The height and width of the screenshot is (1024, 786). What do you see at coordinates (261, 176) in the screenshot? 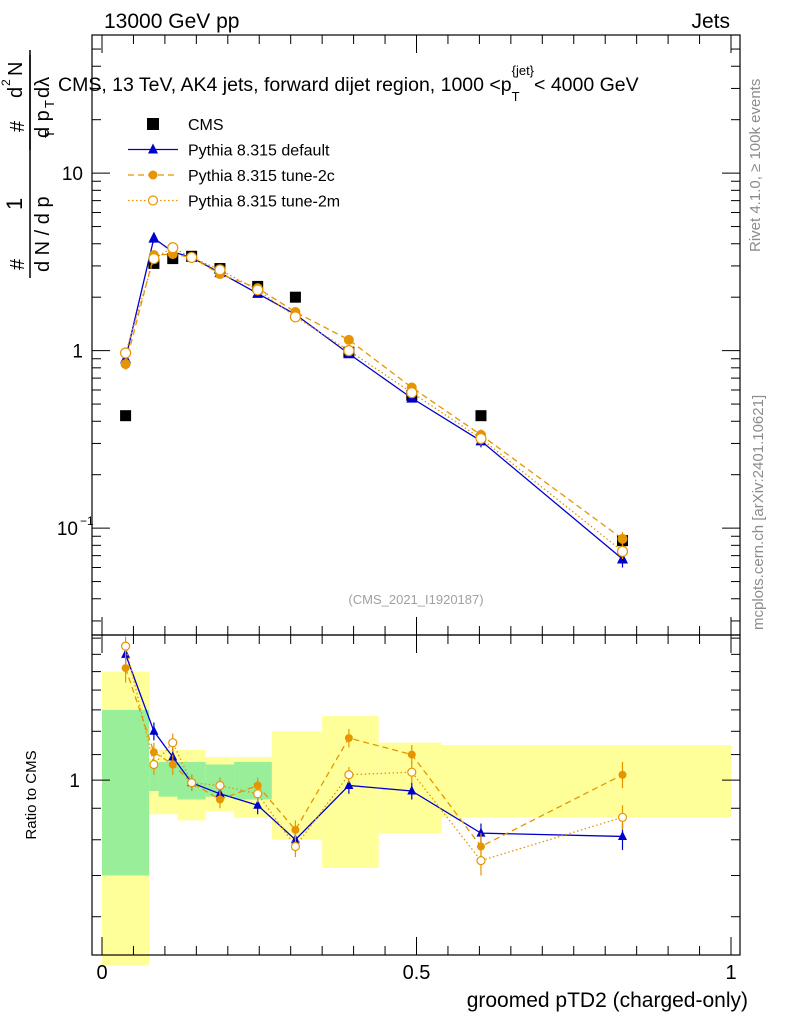
I see `legend-label: Pythia 8.315 tune-2c` at bounding box center [261, 176].